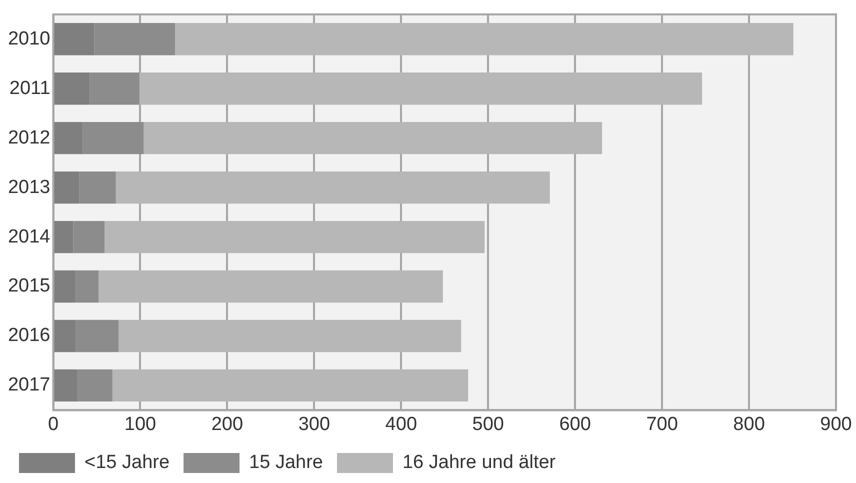 The height and width of the screenshot is (483, 856). I want to click on legend-label: 16 Jahre und älter, so click(479, 463).